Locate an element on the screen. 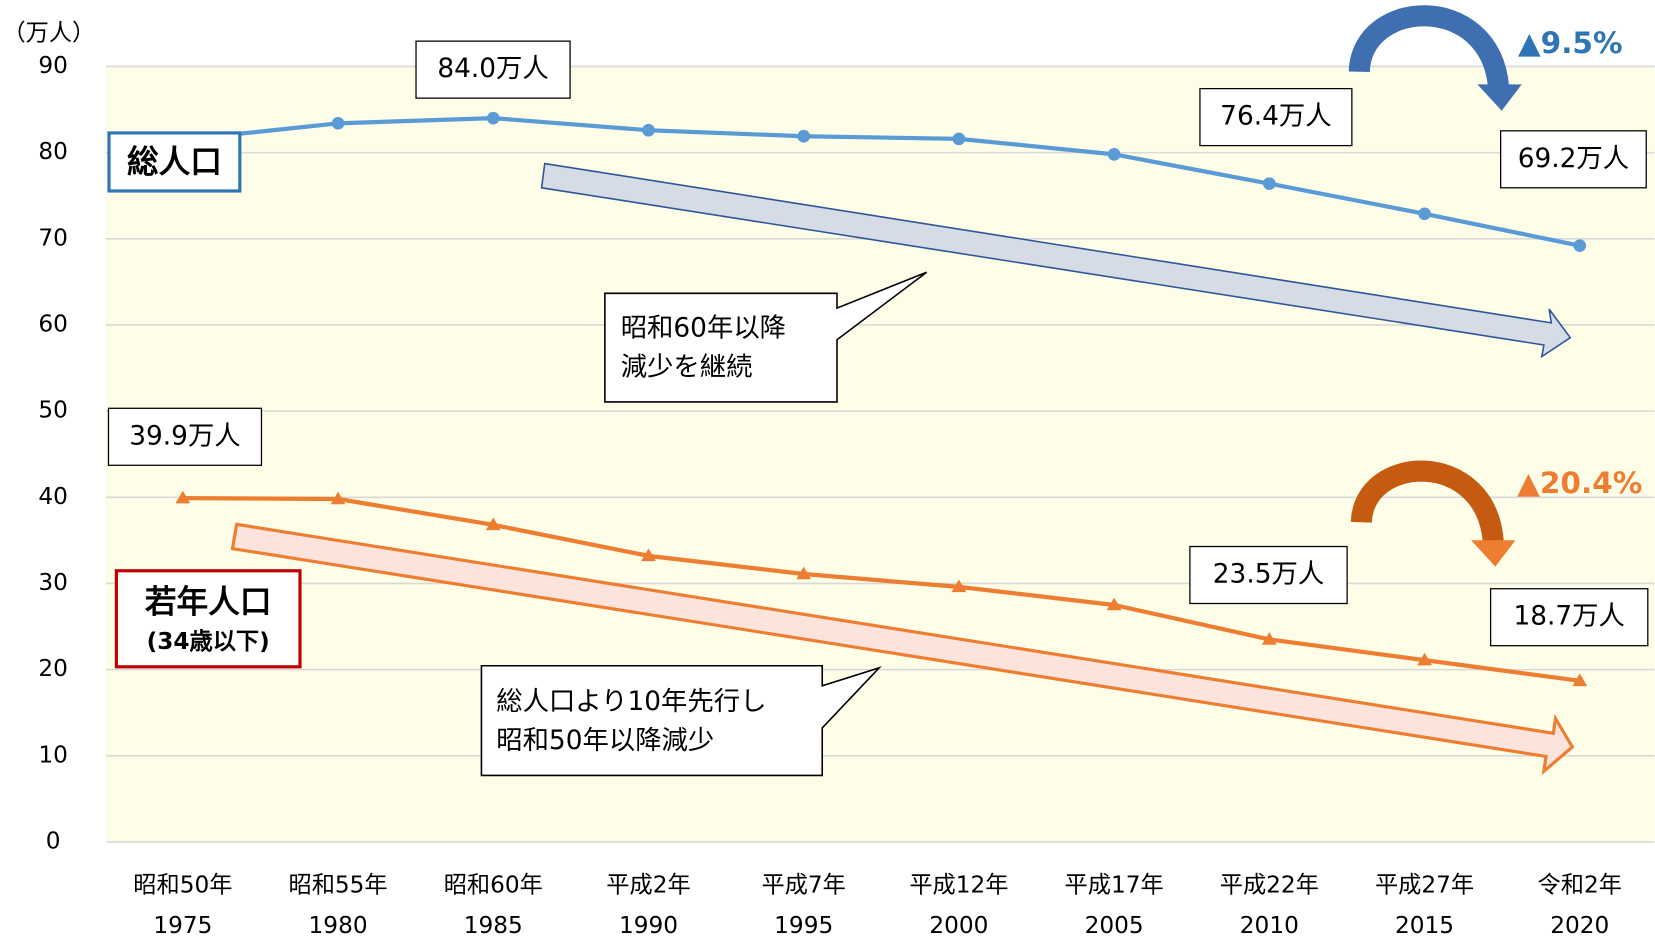 This screenshot has width=1655, height=939. y-unit: （万人） is located at coordinates (48, 32).